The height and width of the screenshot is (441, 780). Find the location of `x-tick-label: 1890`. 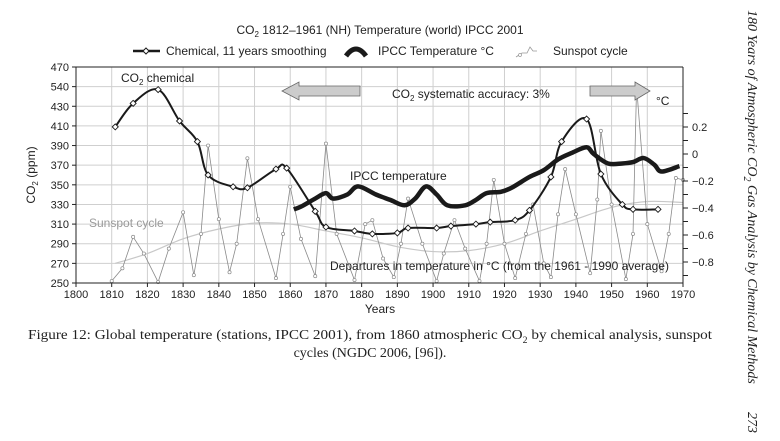

x-tick-label: 1890 is located at coordinates (397, 295).